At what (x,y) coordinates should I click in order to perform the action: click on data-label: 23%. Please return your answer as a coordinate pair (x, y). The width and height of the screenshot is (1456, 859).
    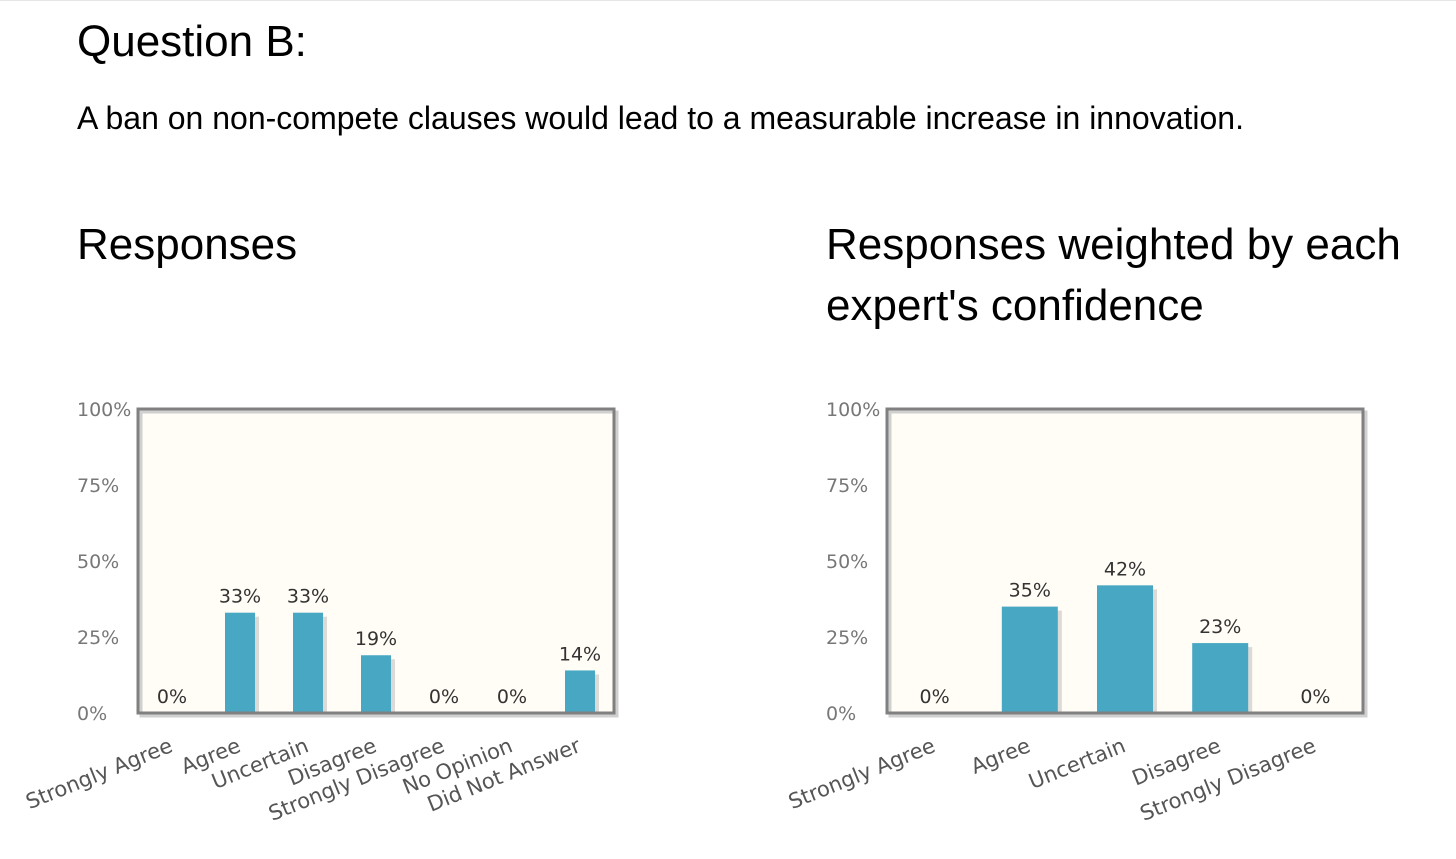
    Looking at the image, I should click on (1220, 627).